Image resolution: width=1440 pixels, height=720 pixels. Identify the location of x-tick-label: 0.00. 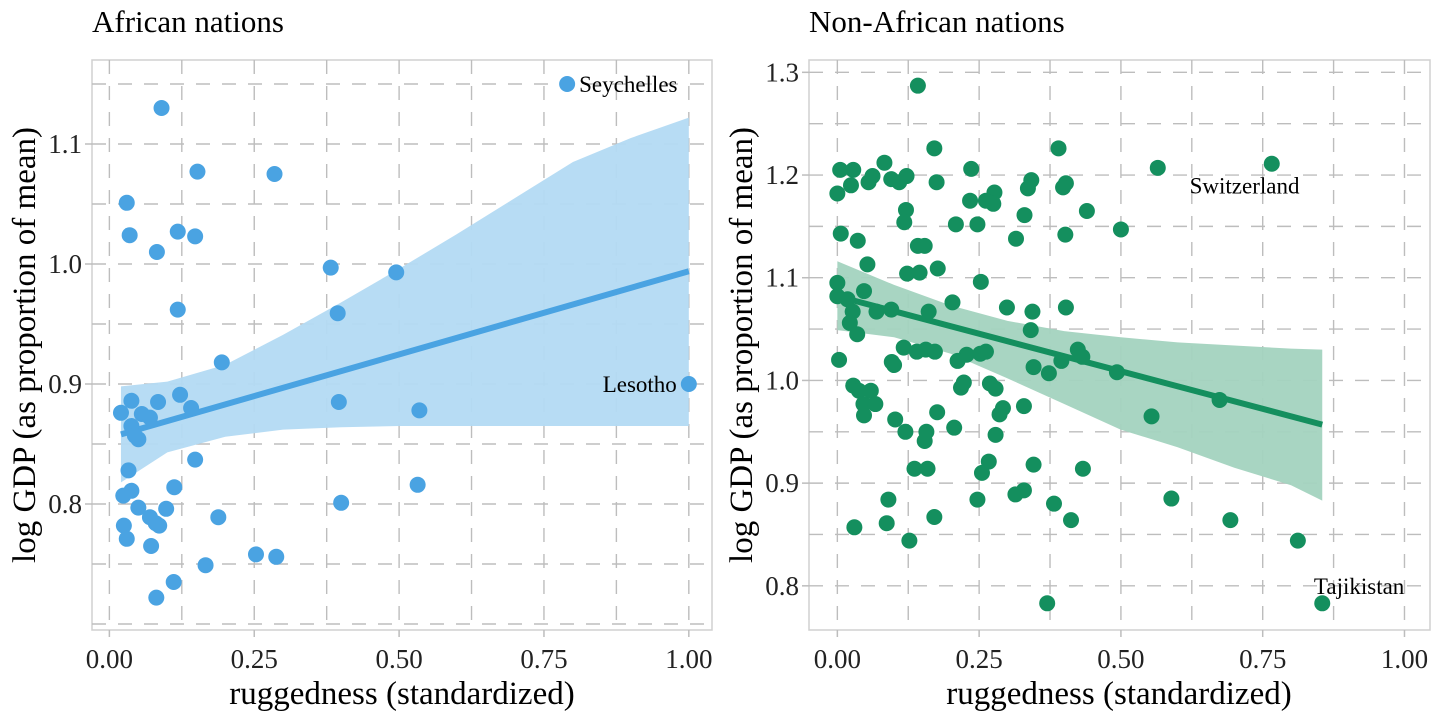
(109, 659).